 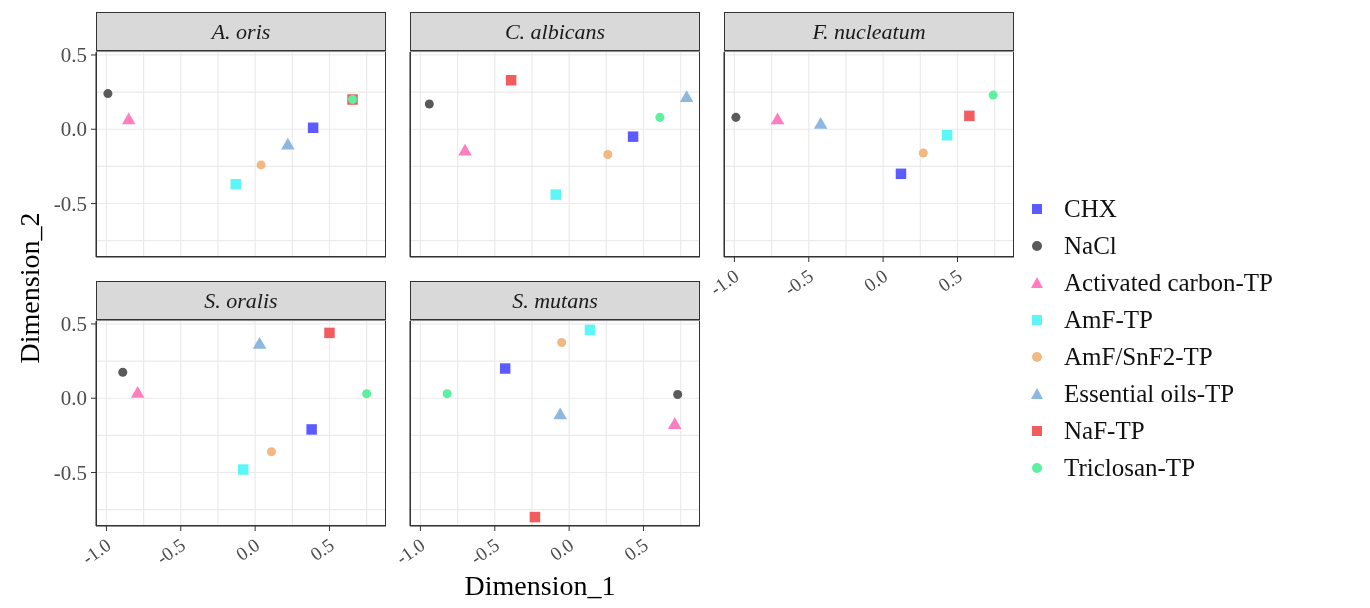 What do you see at coordinates (241, 32) in the screenshot?
I see `chart-title: A. oris` at bounding box center [241, 32].